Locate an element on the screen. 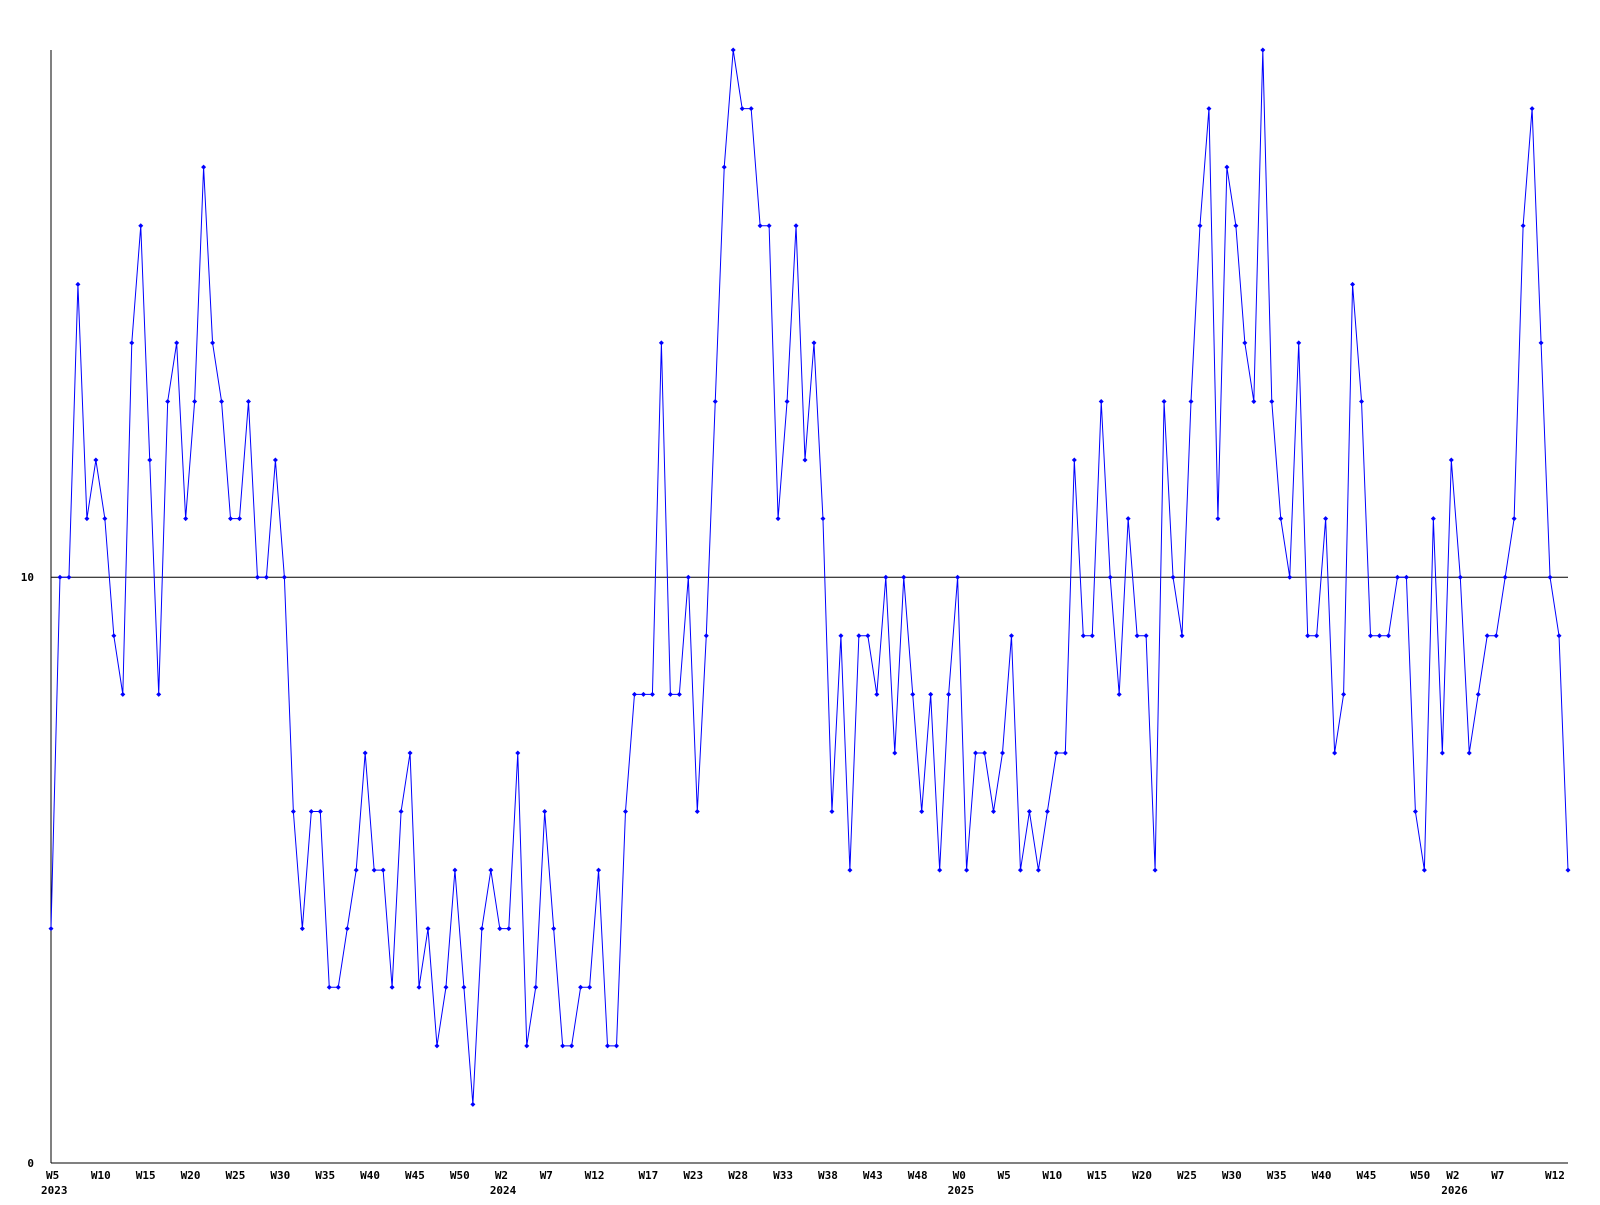 This screenshot has height=1205, width=1600. x-tick-label: W10 is located at coordinates (101, 1175).